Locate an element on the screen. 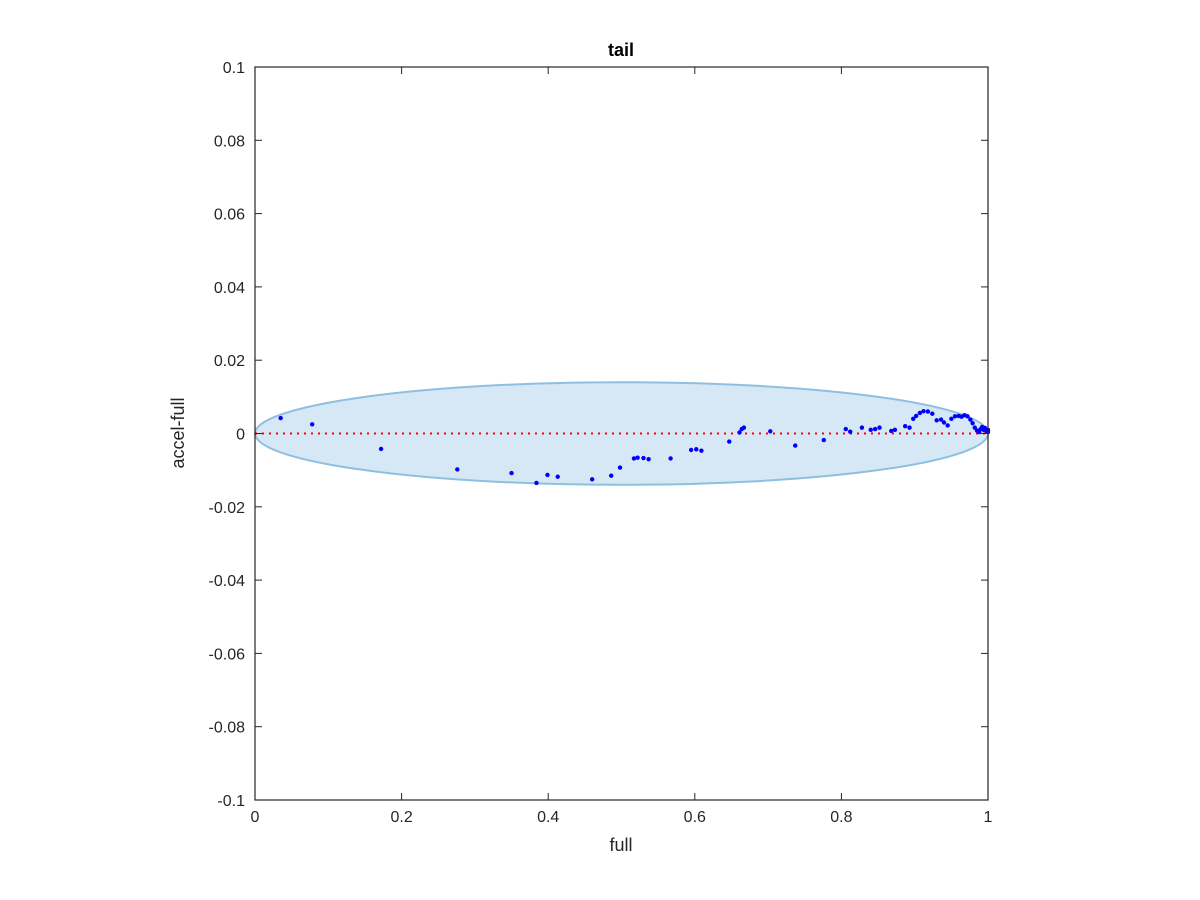  plot-area is located at coordinates (622, 433).